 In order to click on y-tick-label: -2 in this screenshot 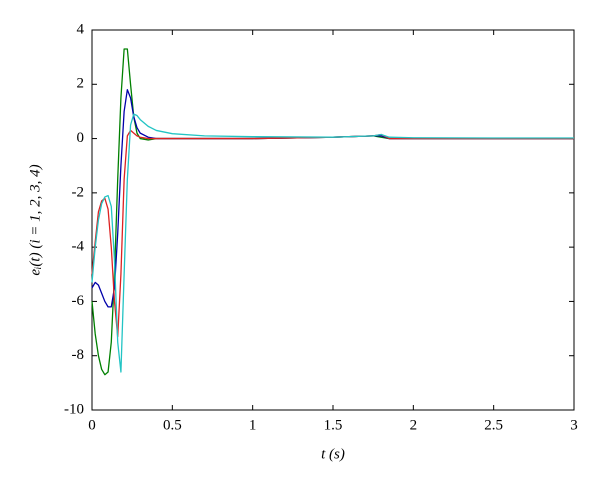, I will do `click(78, 192)`.